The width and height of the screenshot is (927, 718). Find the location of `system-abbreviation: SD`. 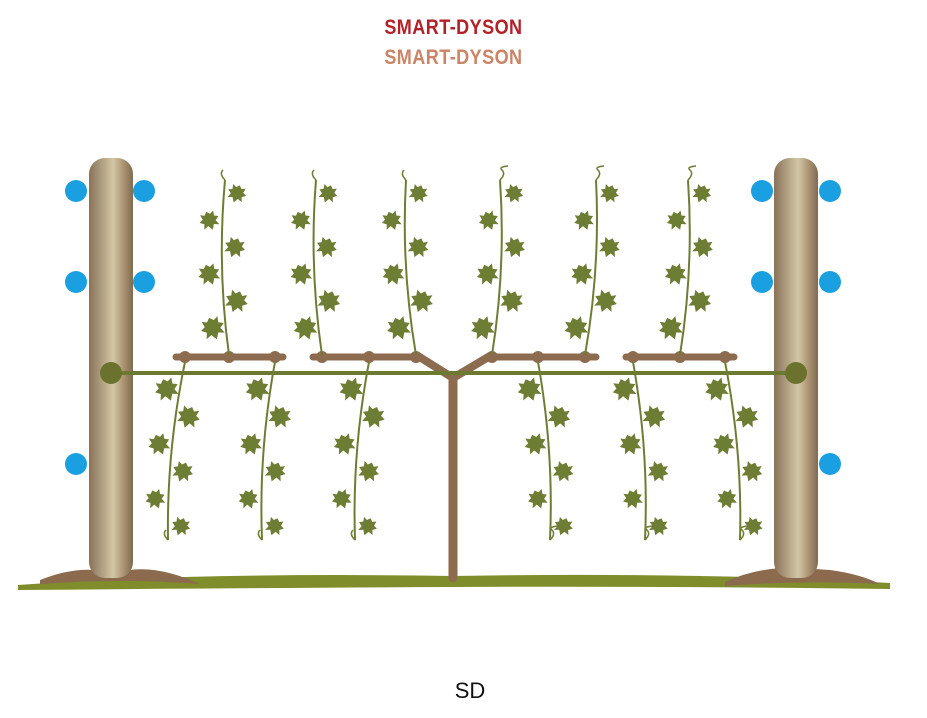

system-abbreviation: SD is located at coordinates (470, 690).